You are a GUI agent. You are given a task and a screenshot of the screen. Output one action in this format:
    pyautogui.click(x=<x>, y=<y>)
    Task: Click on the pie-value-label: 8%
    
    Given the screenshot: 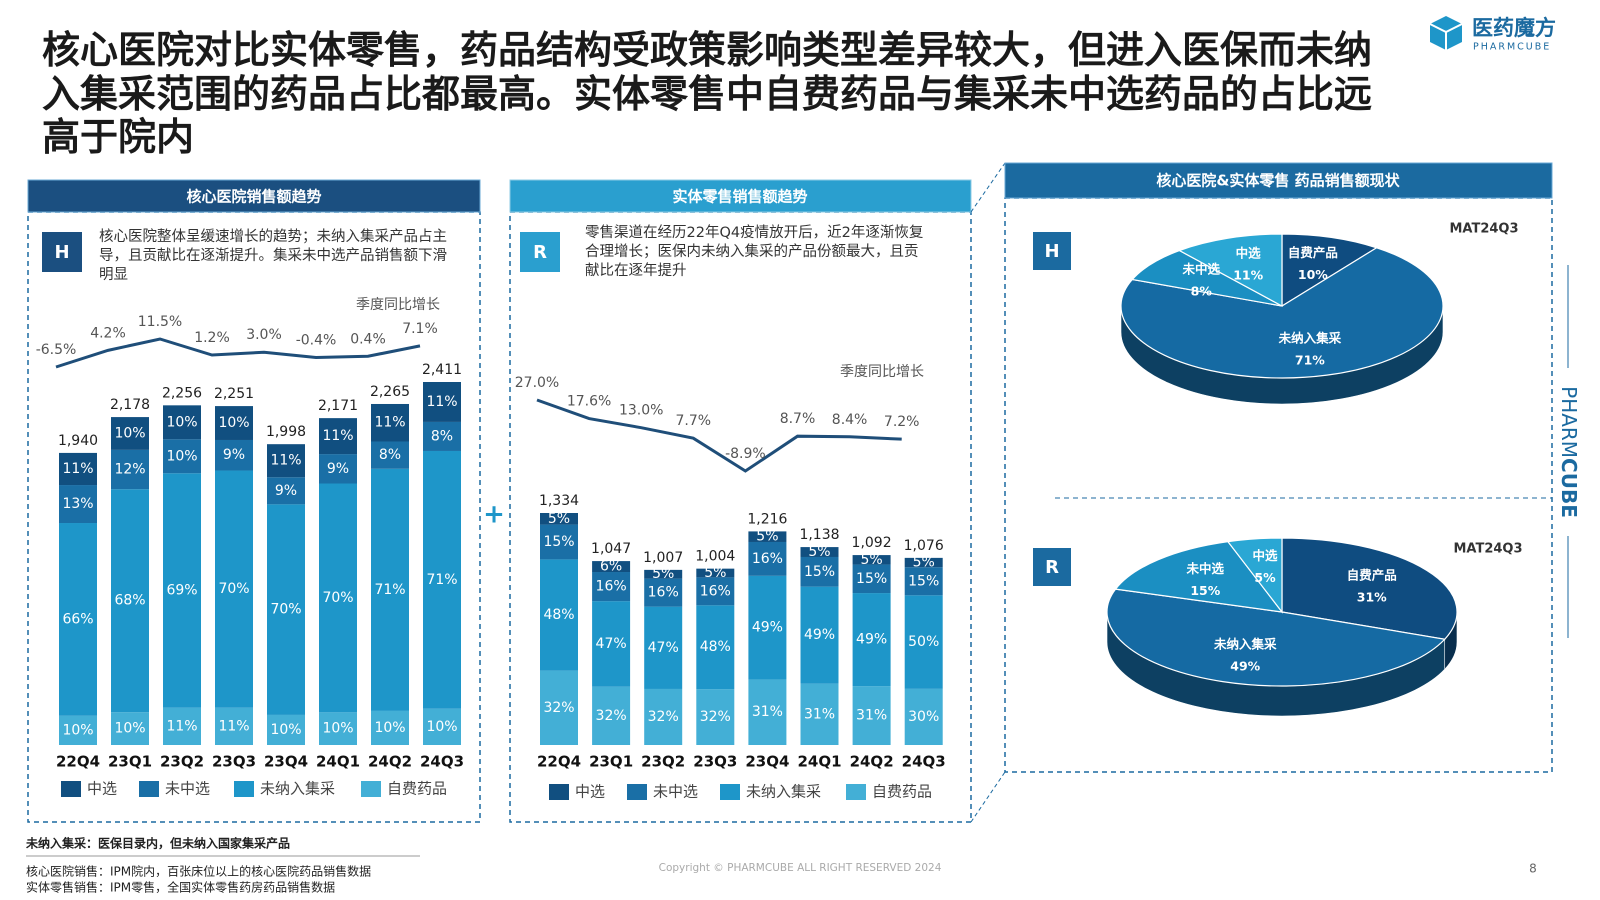 What is the action you would take?
    pyautogui.click(x=1202, y=290)
    